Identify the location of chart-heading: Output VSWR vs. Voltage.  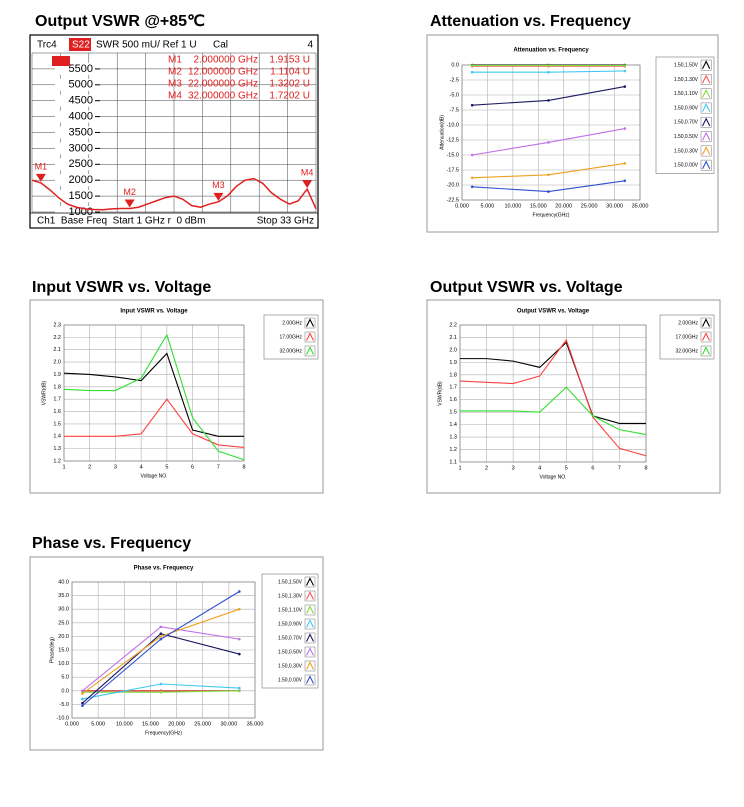
(526, 287).